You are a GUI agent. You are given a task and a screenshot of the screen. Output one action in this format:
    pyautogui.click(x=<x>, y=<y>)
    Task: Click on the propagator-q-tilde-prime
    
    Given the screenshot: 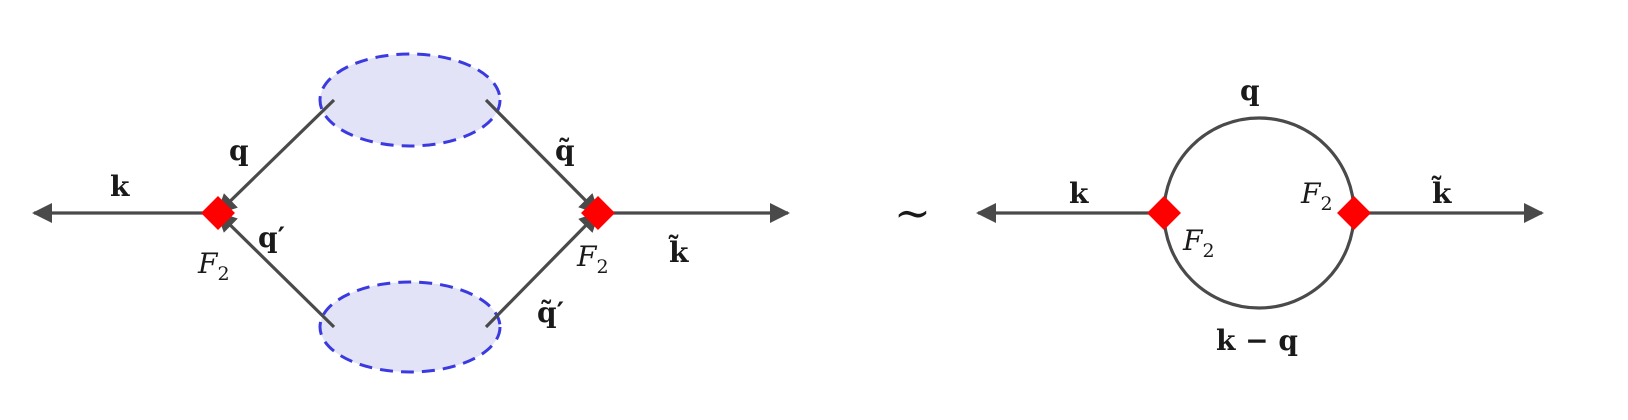 What is the action you would take?
    pyautogui.click(x=542, y=270)
    